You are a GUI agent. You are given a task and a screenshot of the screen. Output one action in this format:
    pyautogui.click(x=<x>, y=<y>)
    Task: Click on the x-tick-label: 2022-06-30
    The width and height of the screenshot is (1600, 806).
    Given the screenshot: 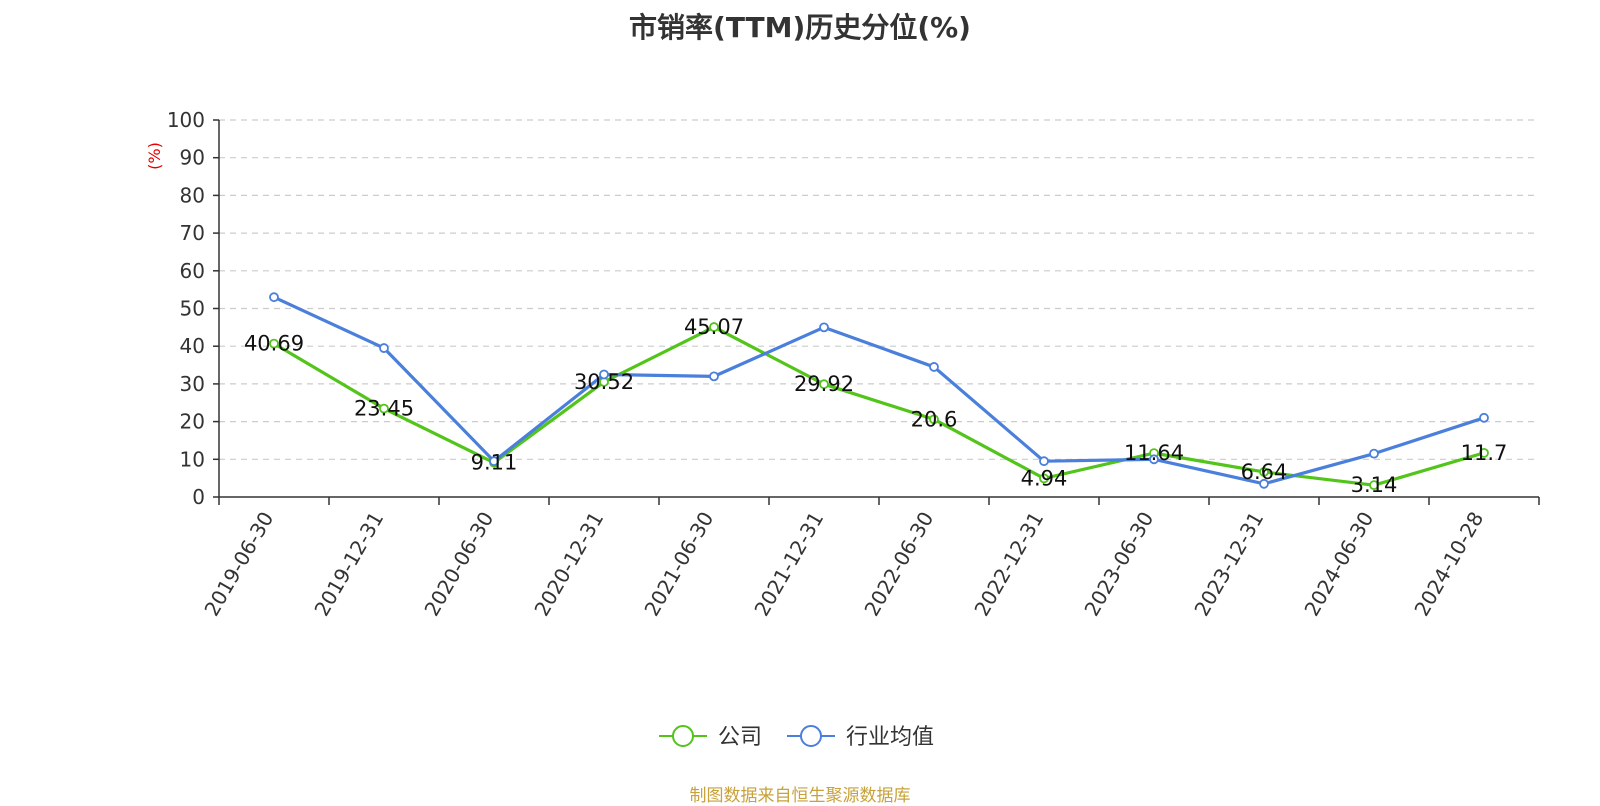 What is the action you would take?
    pyautogui.click(x=898, y=564)
    